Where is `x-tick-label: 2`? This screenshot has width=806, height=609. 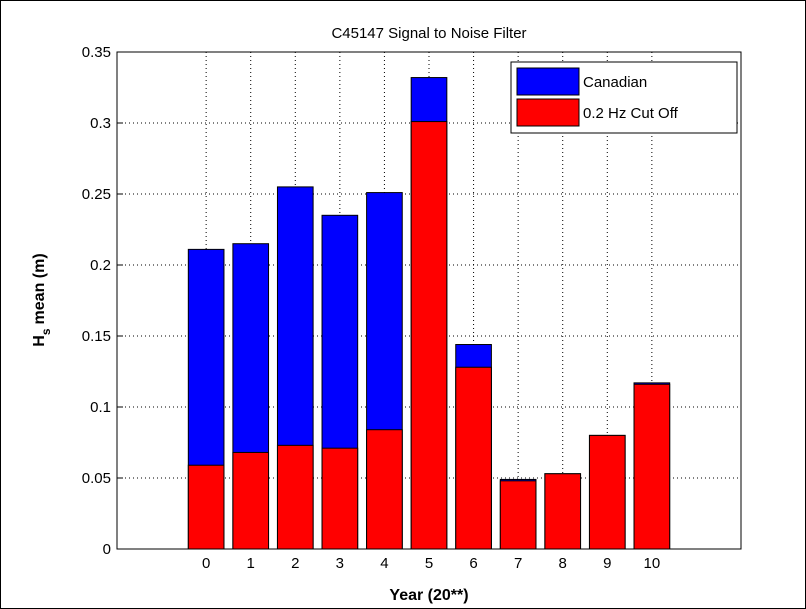
x-tick-label: 2 is located at coordinates (295, 563).